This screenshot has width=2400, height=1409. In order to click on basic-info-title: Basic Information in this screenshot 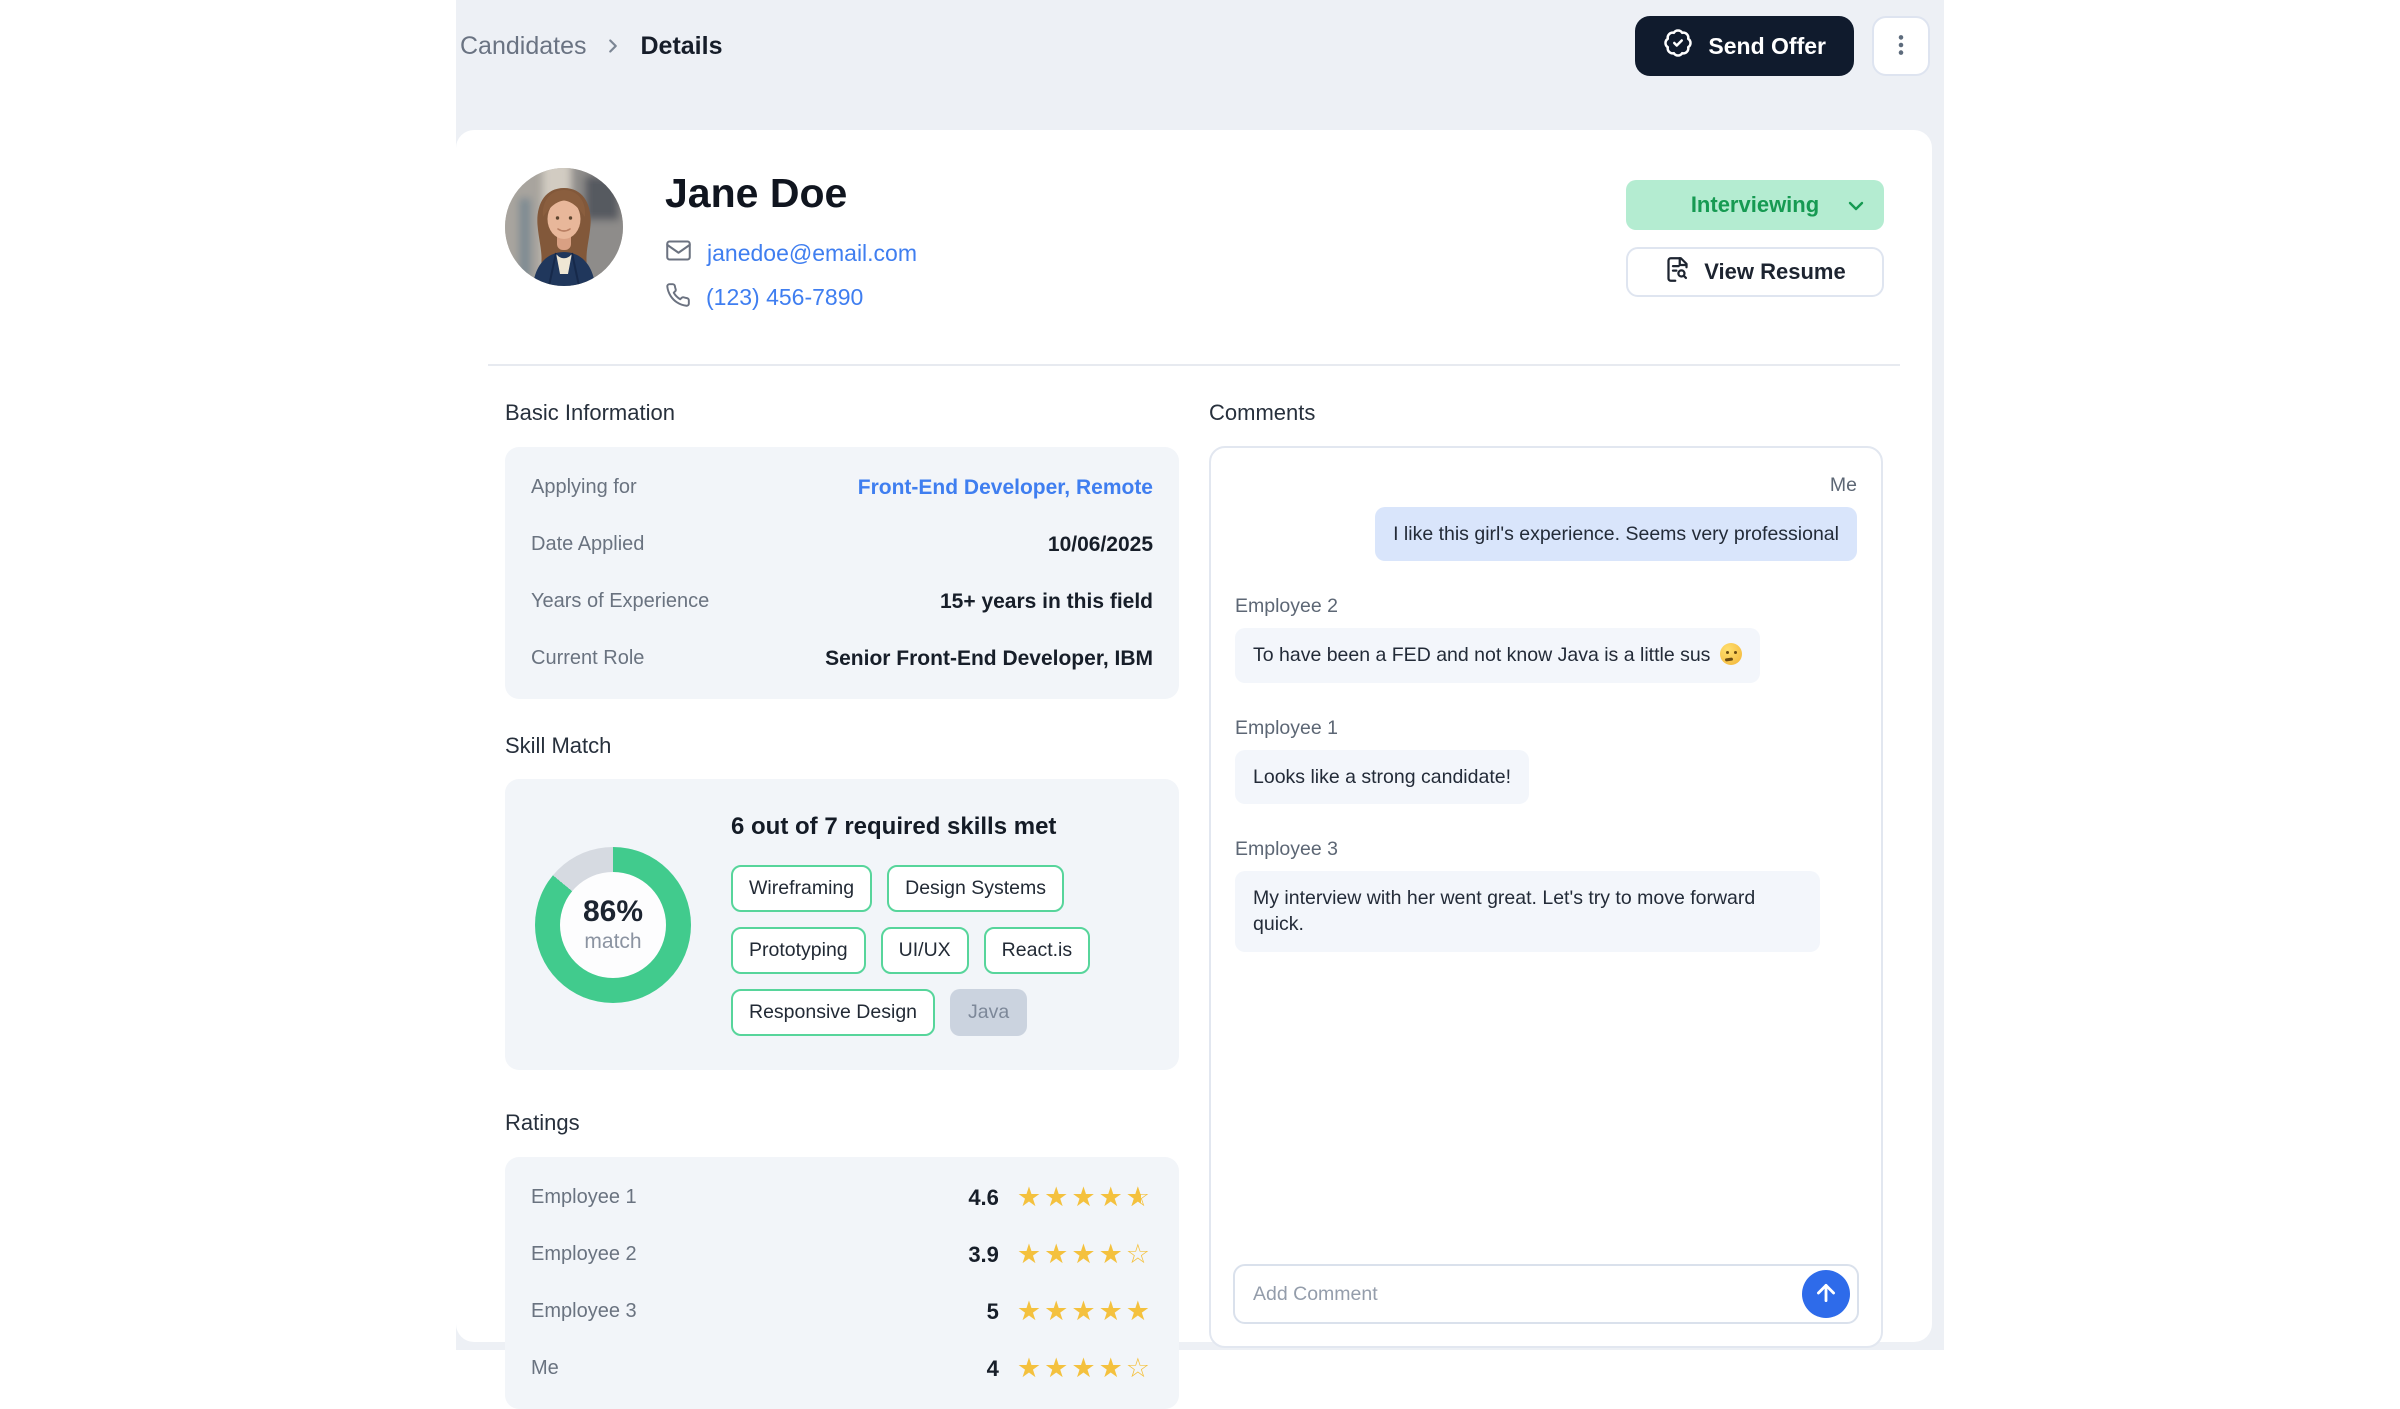, I will do `click(590, 412)`.